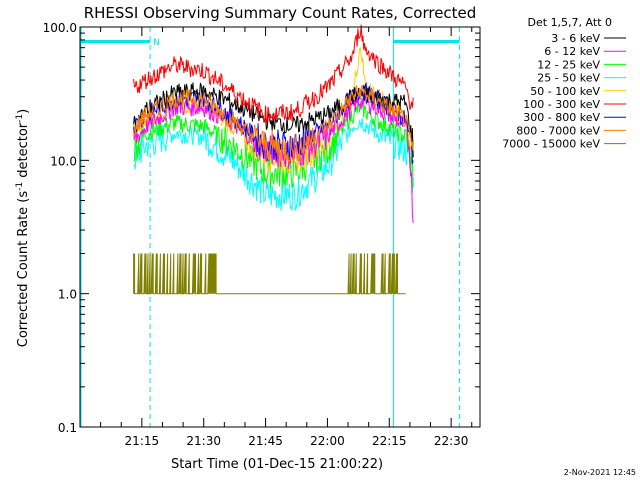  I want to click on legend-label: 300 - 800 keV, so click(561, 117).